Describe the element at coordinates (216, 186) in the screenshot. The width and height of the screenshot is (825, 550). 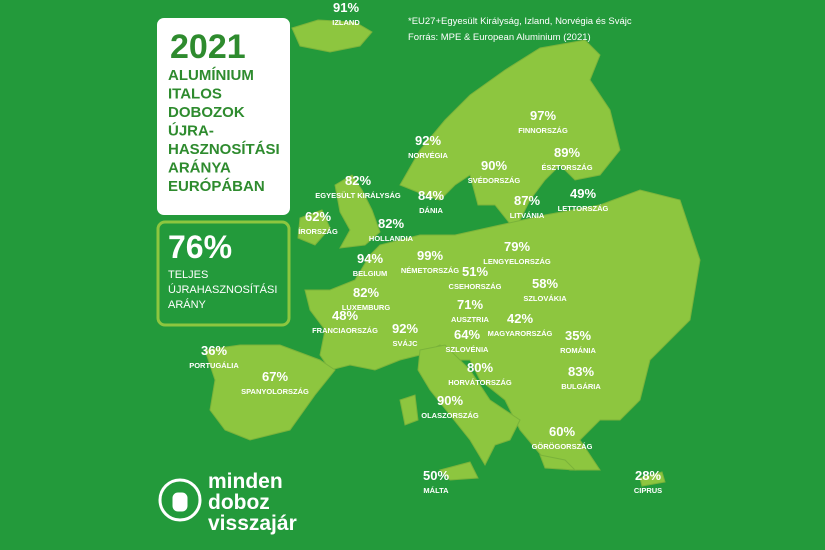
I see `title-line: EURÓPÁBAN` at that location.